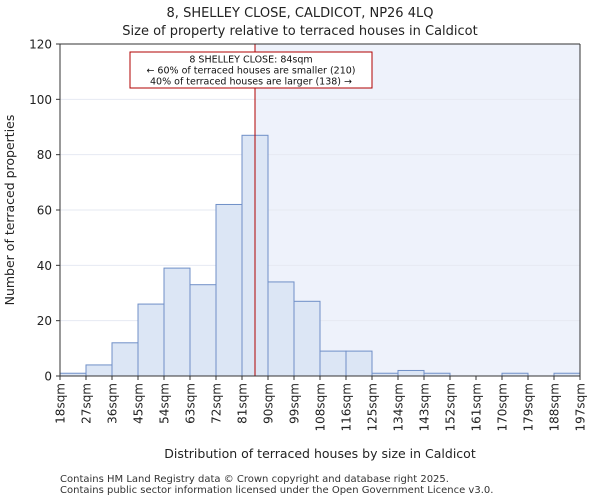 The height and width of the screenshot is (500, 600). What do you see at coordinates (321, 407) in the screenshot?
I see `x-tick-label: 108sqm` at bounding box center [321, 407].